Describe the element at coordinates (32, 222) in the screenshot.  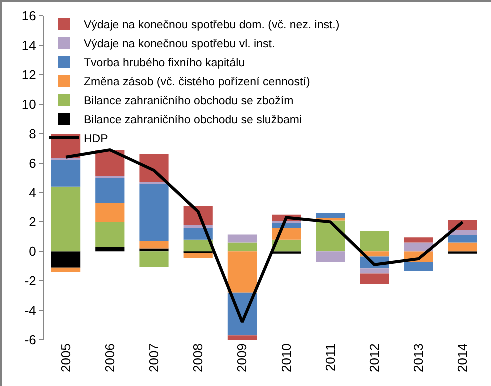
I see `y-tick-label: 2` at that location.